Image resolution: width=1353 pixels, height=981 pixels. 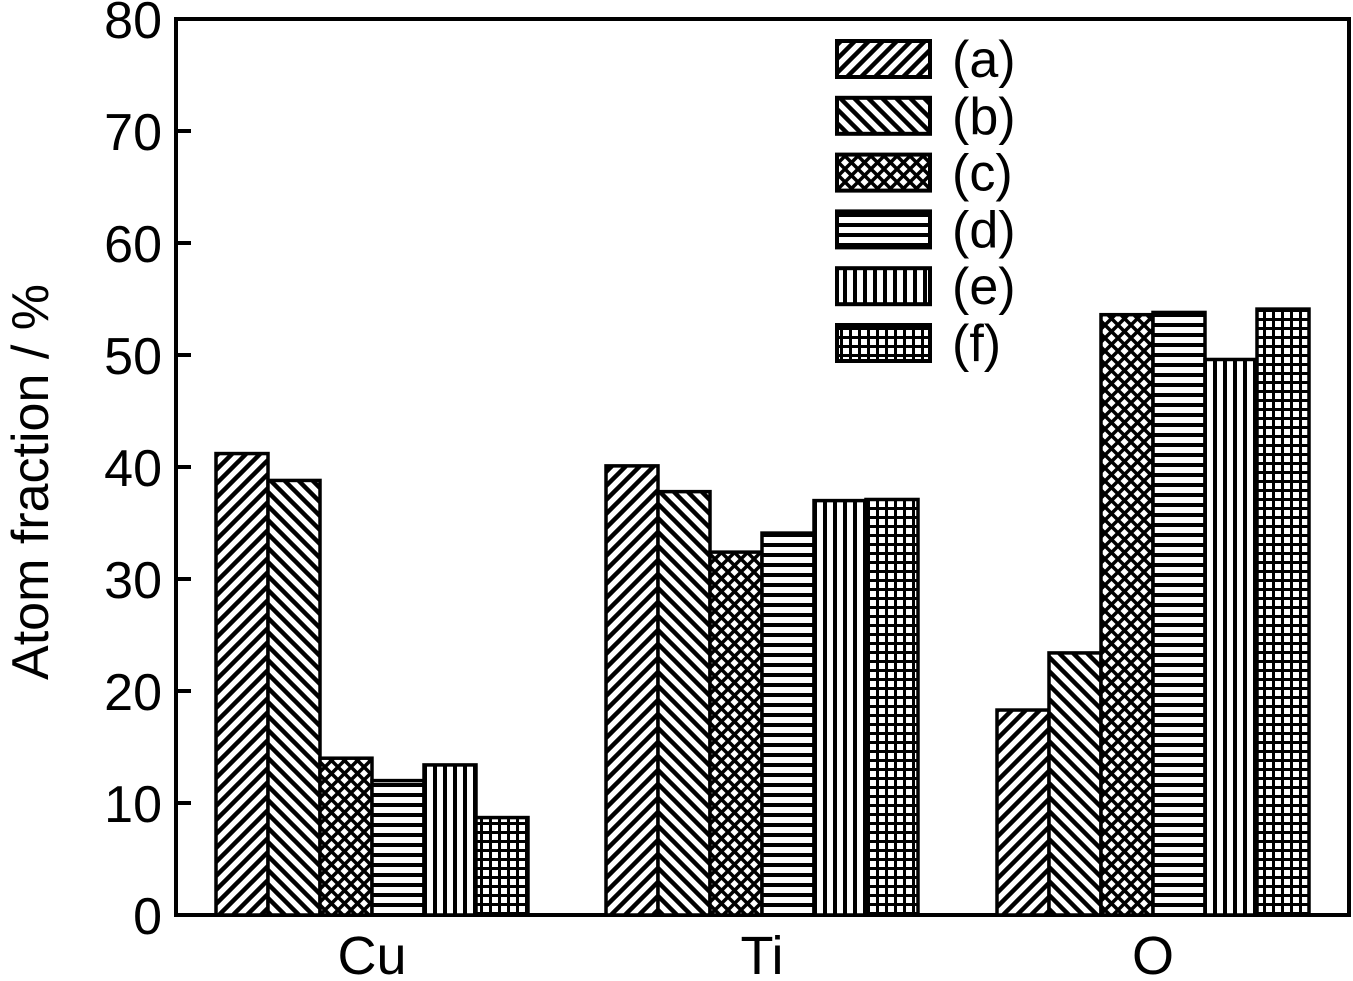 What do you see at coordinates (398, 847) in the screenshot?
I see `bar-cu-d` at bounding box center [398, 847].